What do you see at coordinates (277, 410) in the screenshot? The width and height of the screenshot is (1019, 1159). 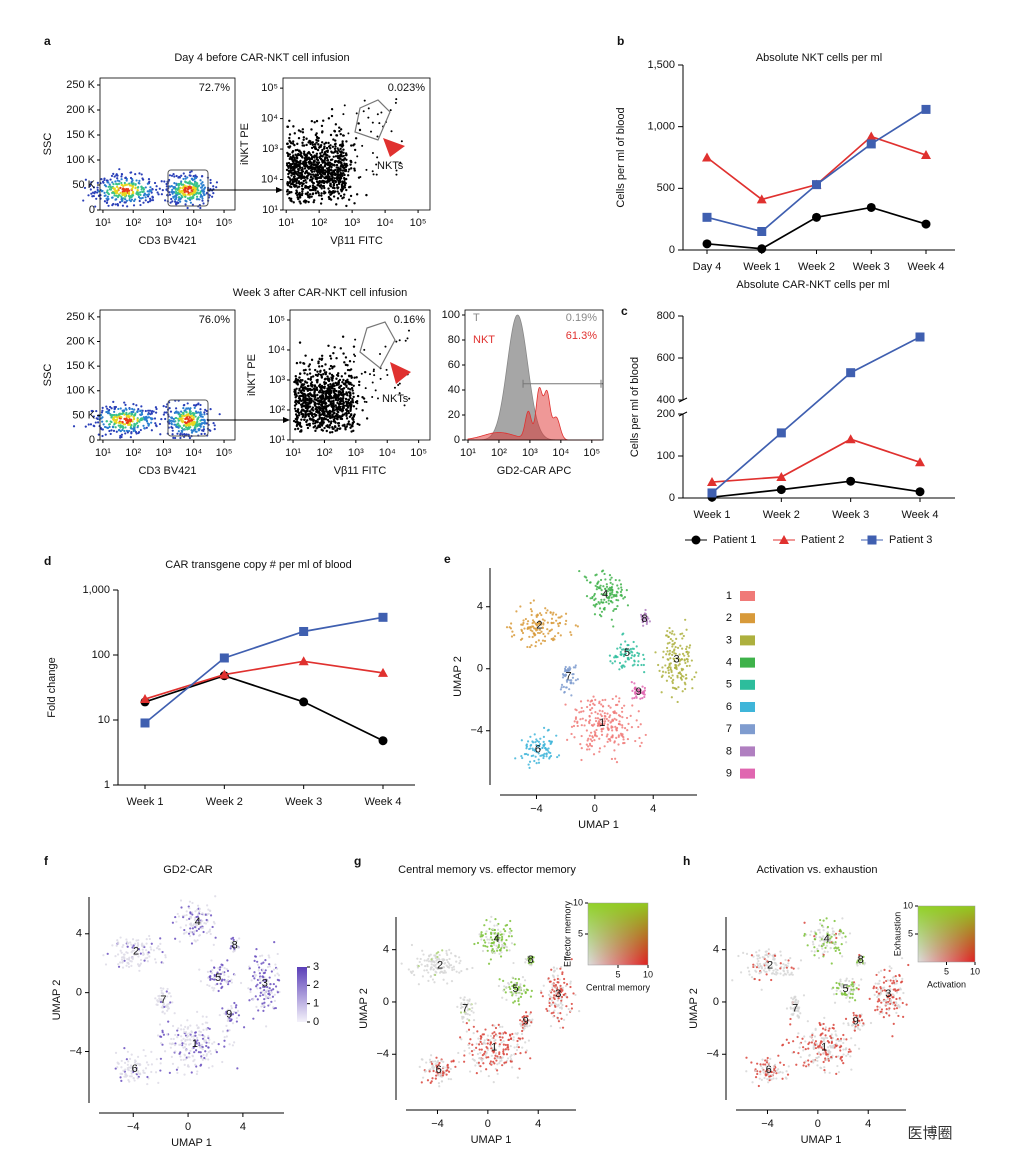 I see `y-tick-label: 10²` at bounding box center [277, 410].